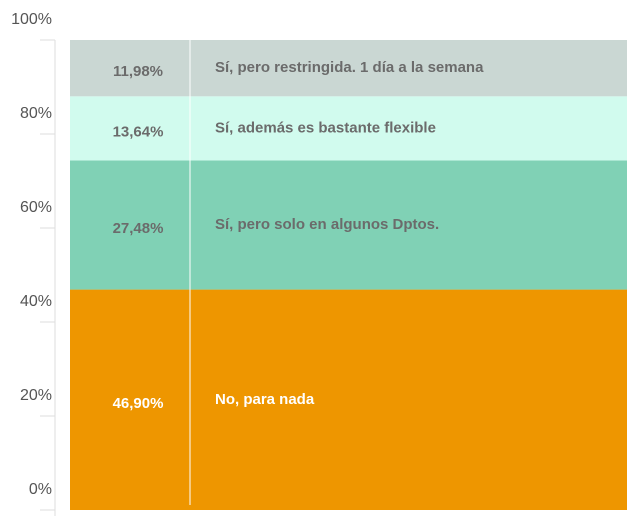  Describe the element at coordinates (138, 403) in the screenshot. I see `value-label: 46,90%` at that location.